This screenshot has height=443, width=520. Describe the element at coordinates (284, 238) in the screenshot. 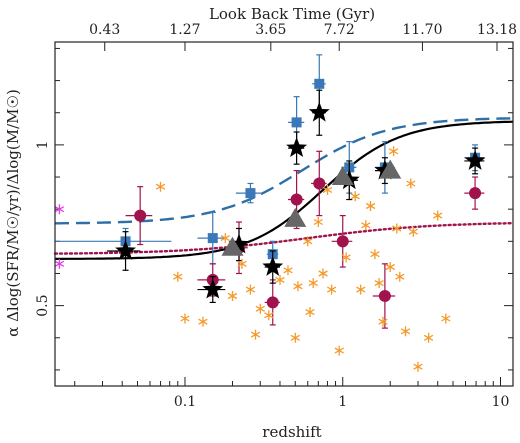

I see `curve-dotted` at that location.